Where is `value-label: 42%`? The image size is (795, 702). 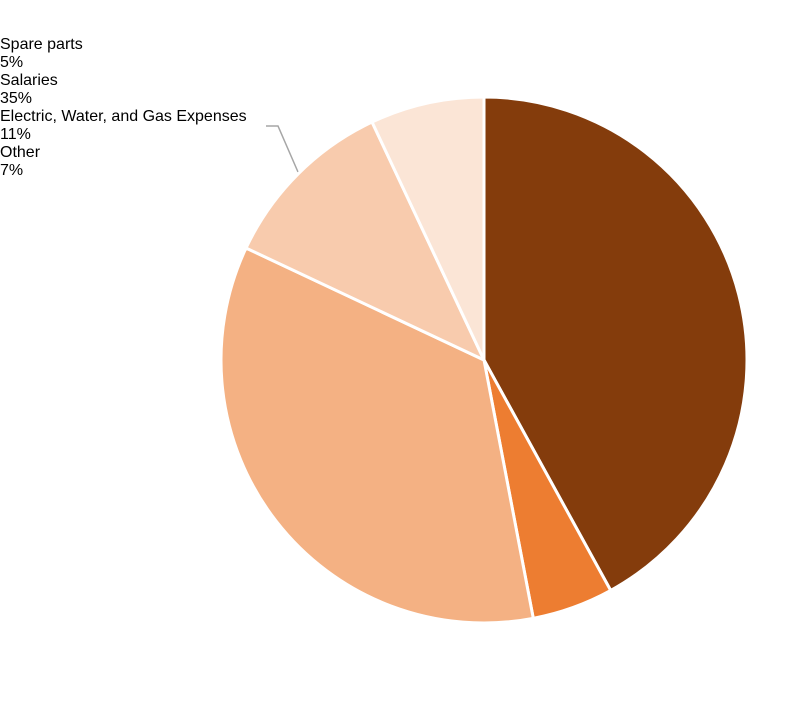
value-label: 42% is located at coordinates (16, 26).